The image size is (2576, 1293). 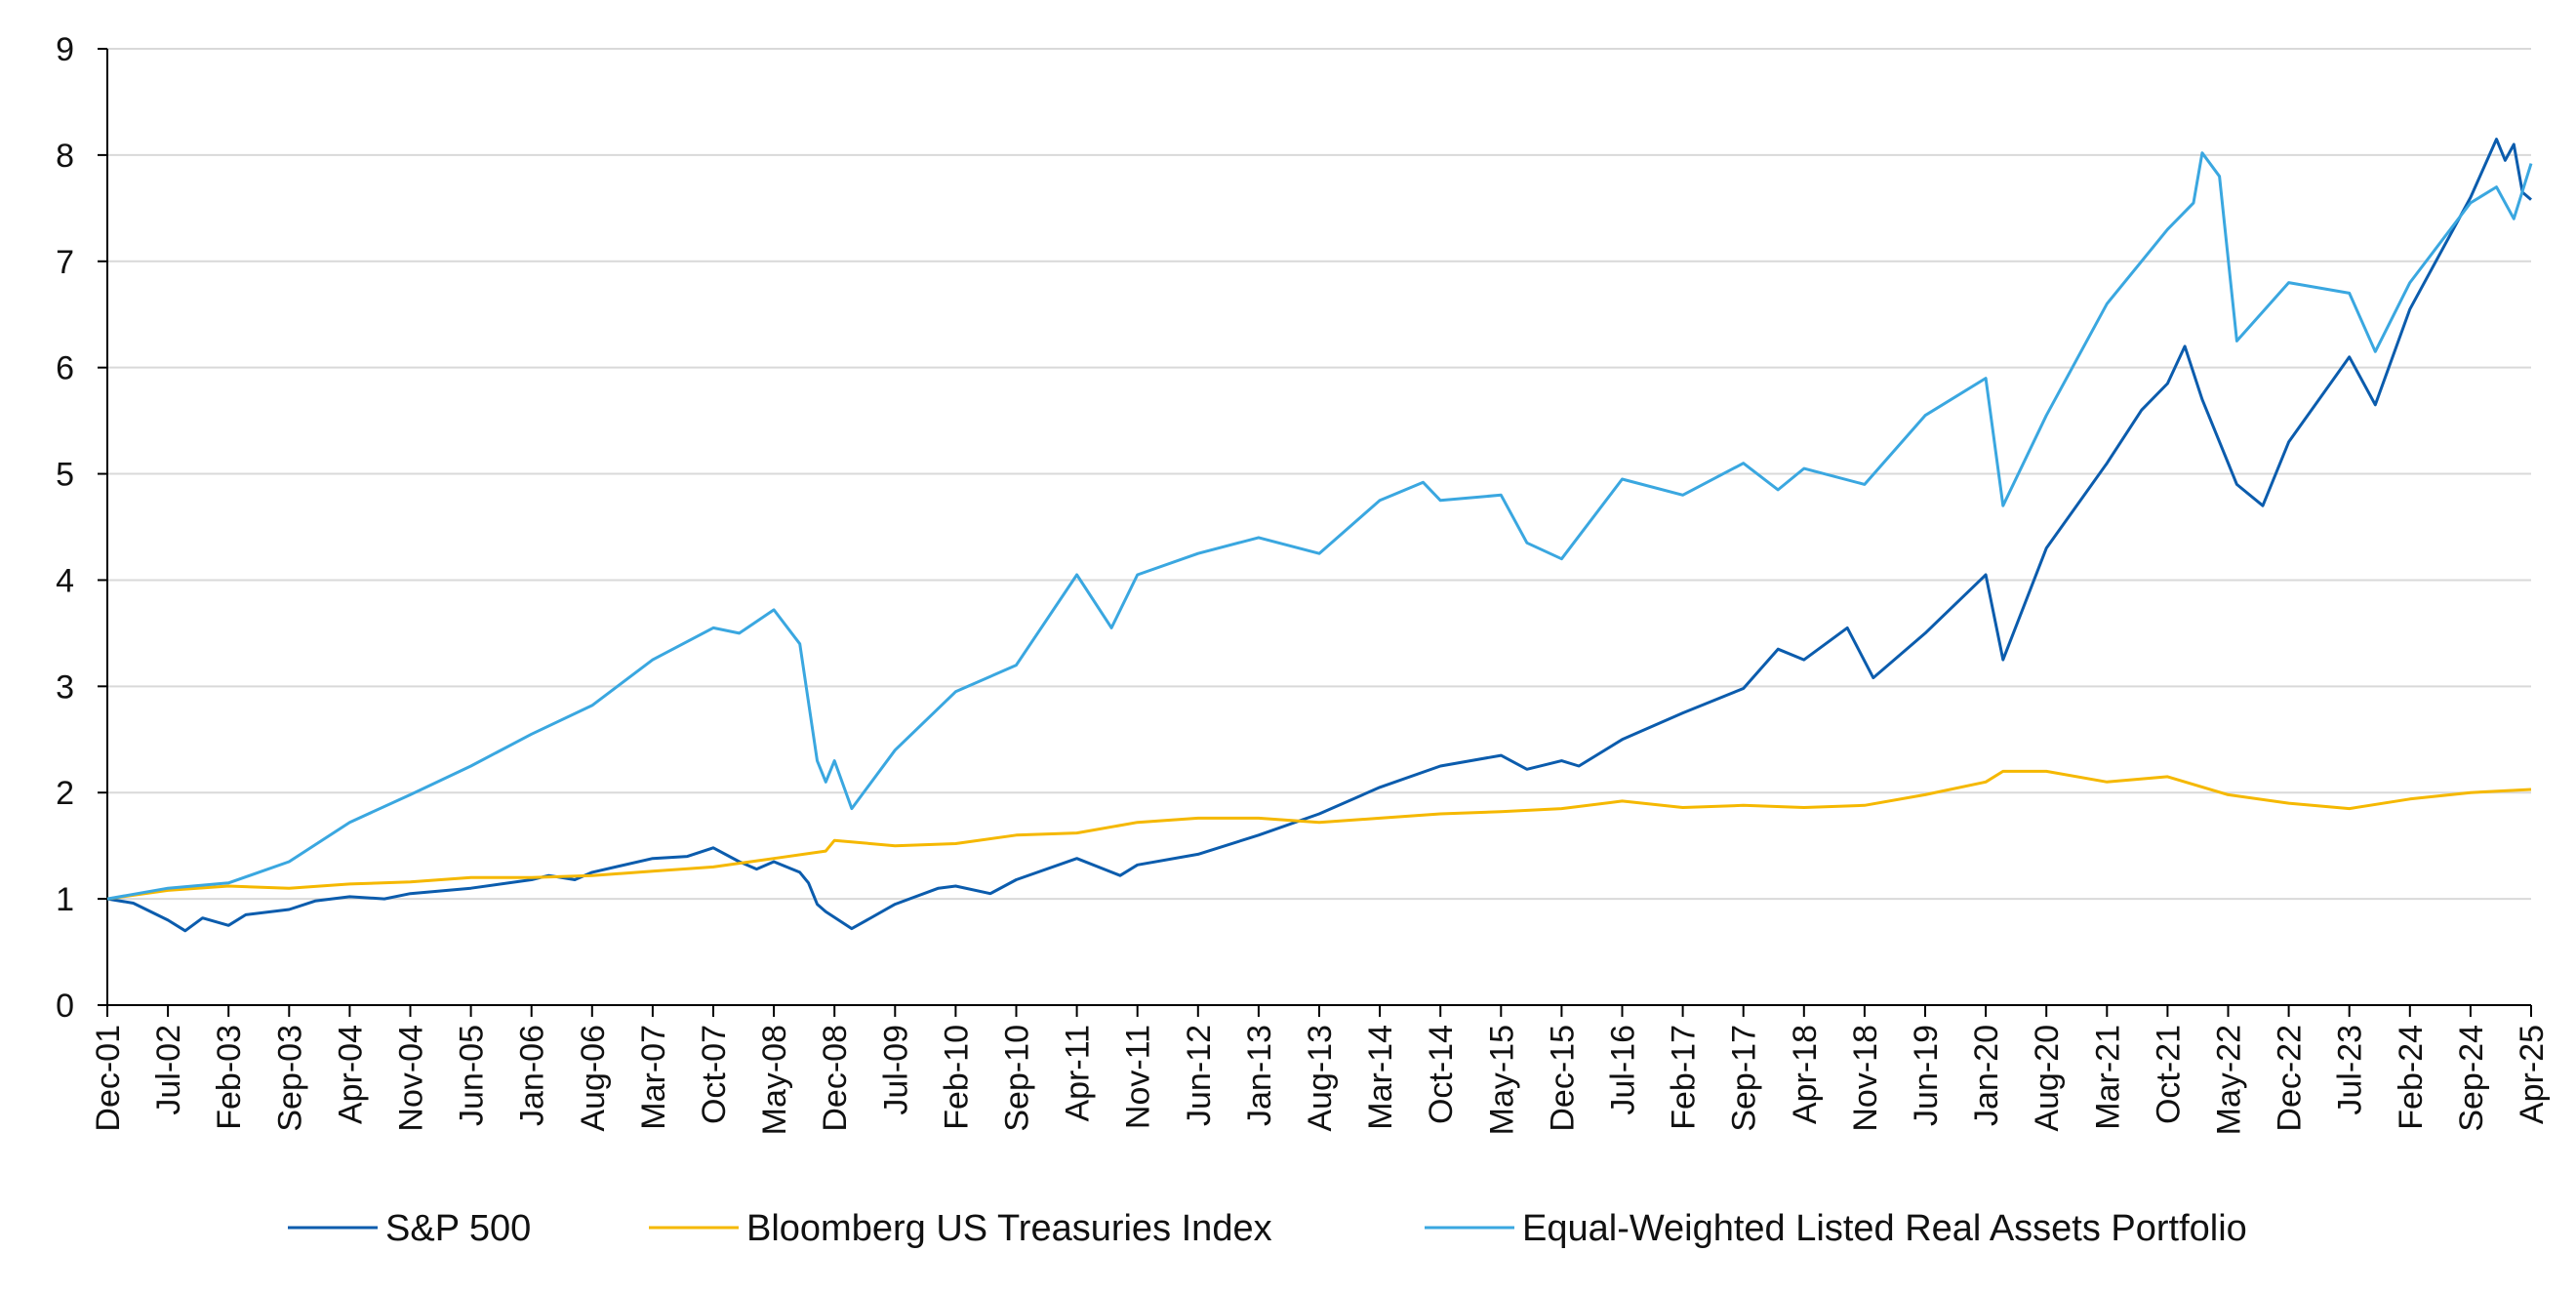 I want to click on x-tick-label: Dec-22, so click(x=2290, y=1078).